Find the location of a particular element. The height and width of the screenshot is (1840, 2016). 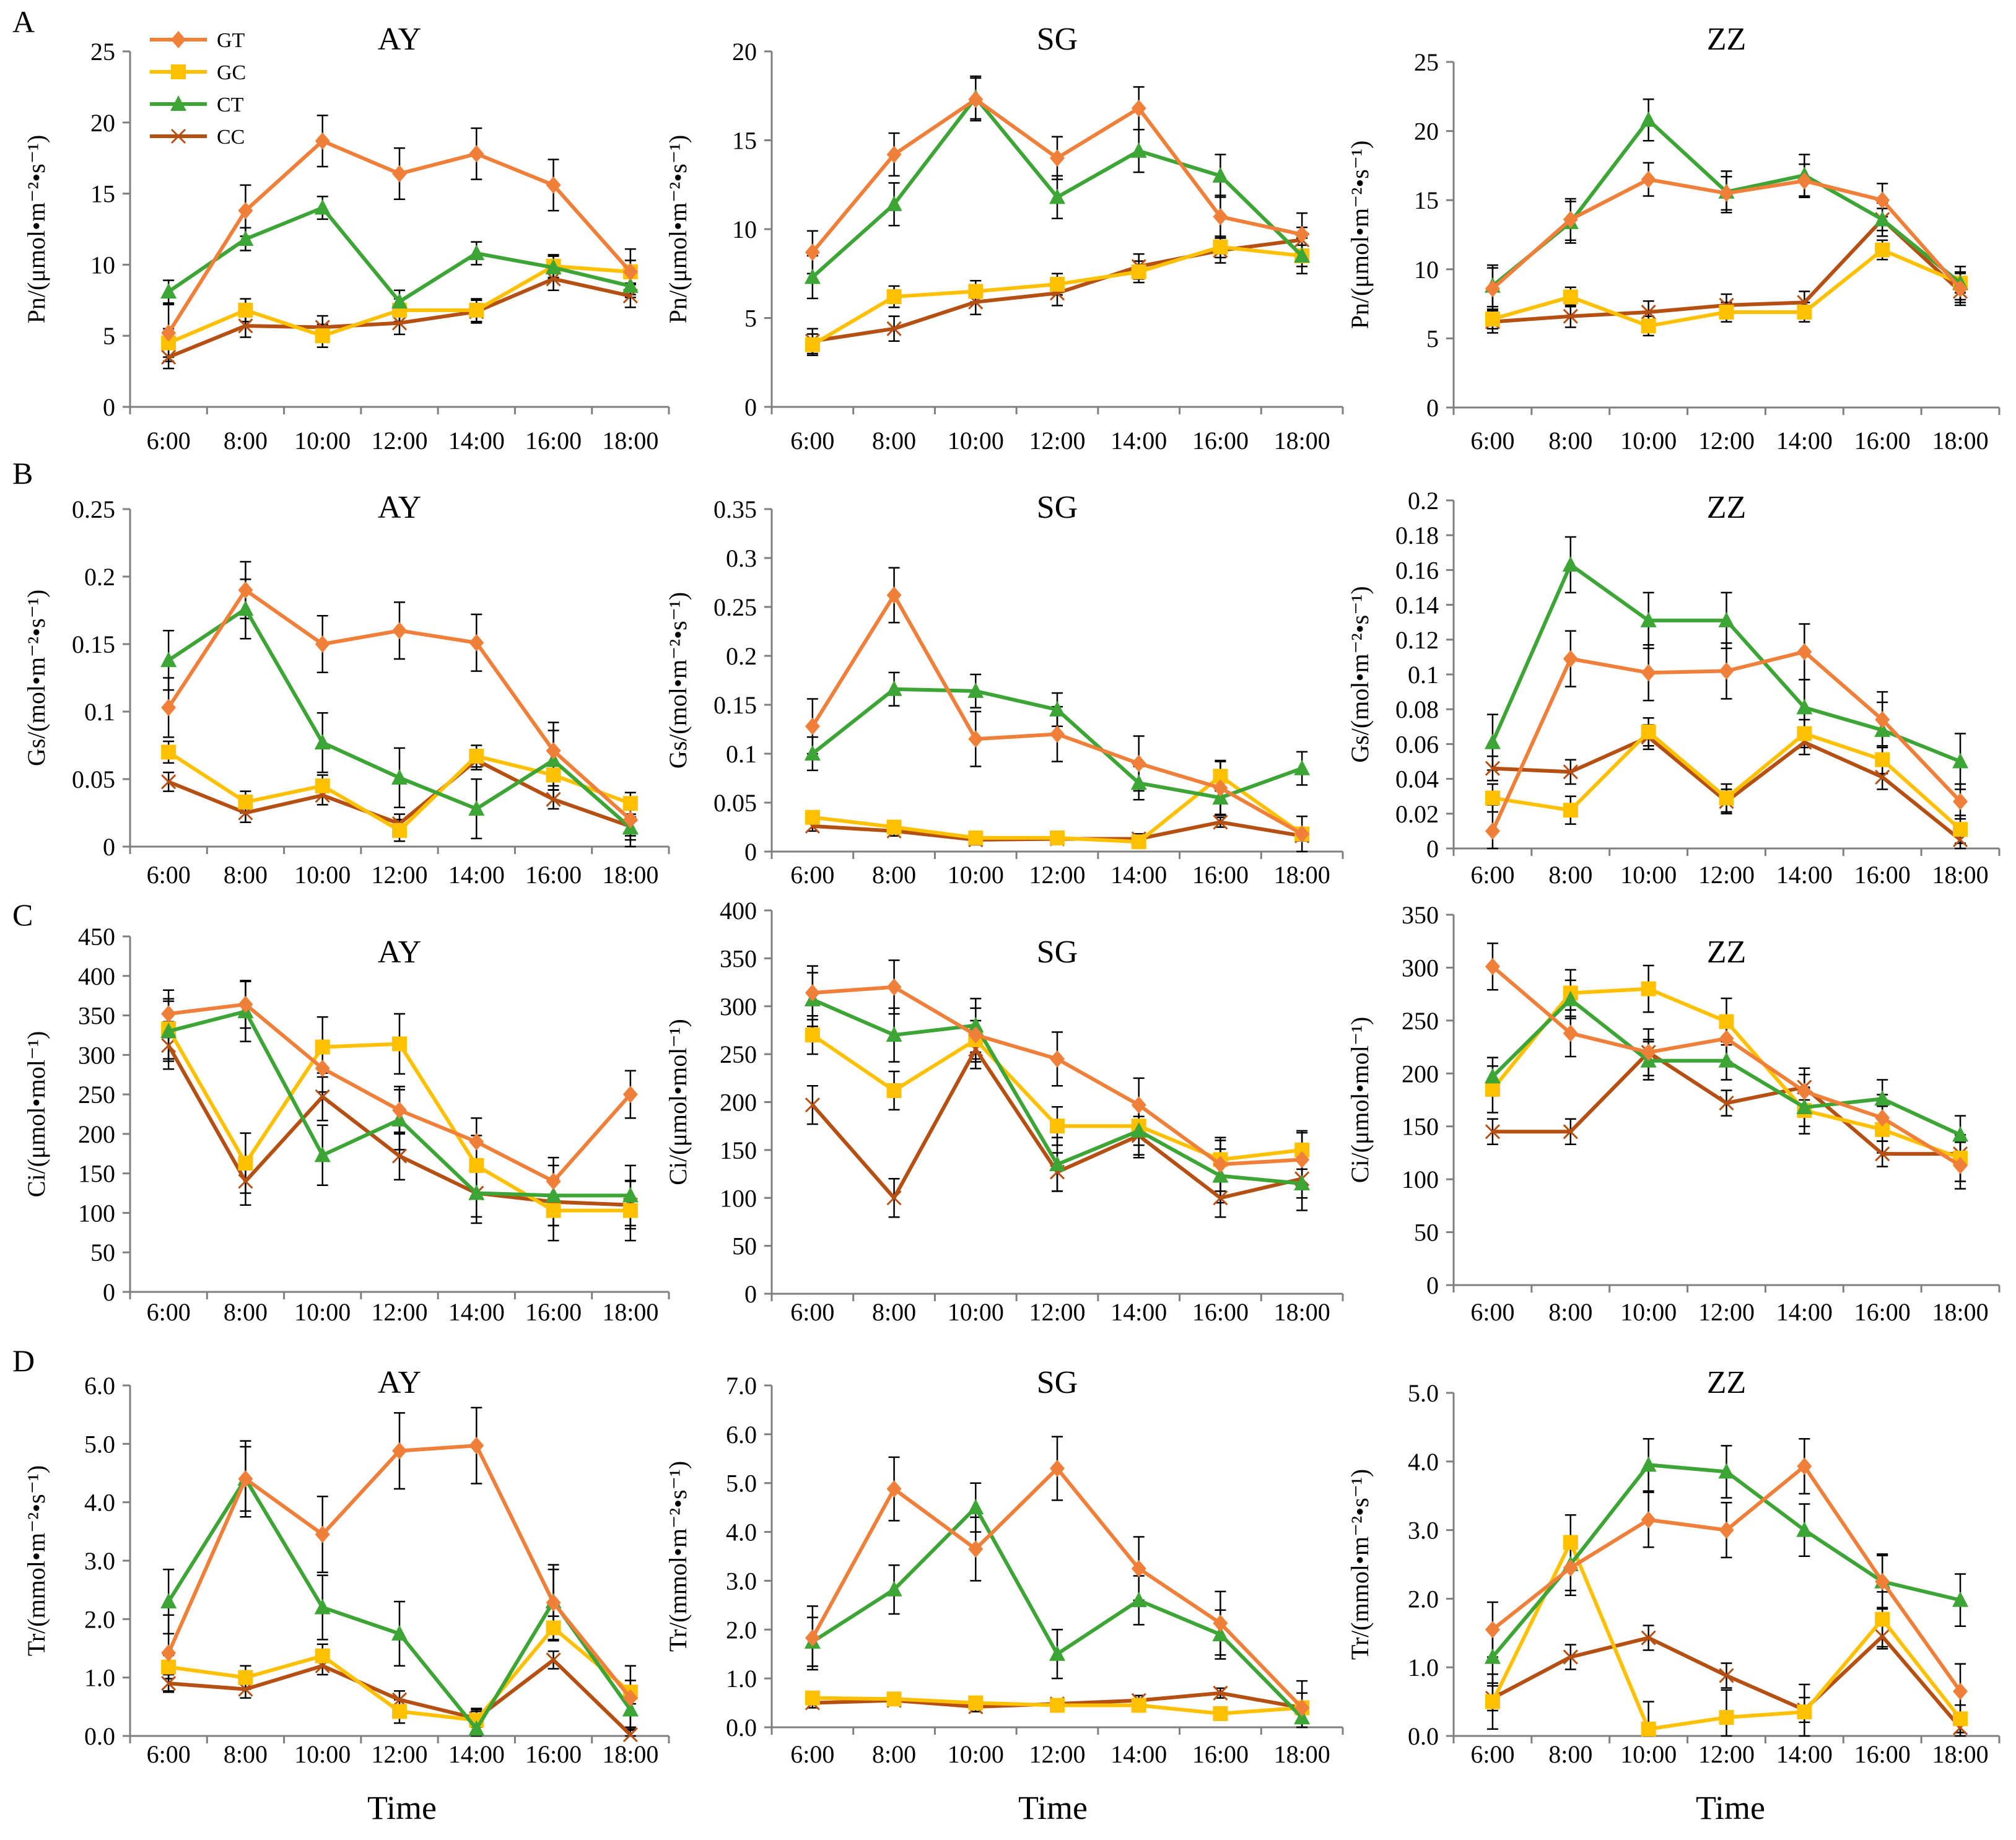

panel-3-3-x-tick-label: 6:00 is located at coordinates (1492, 1312).